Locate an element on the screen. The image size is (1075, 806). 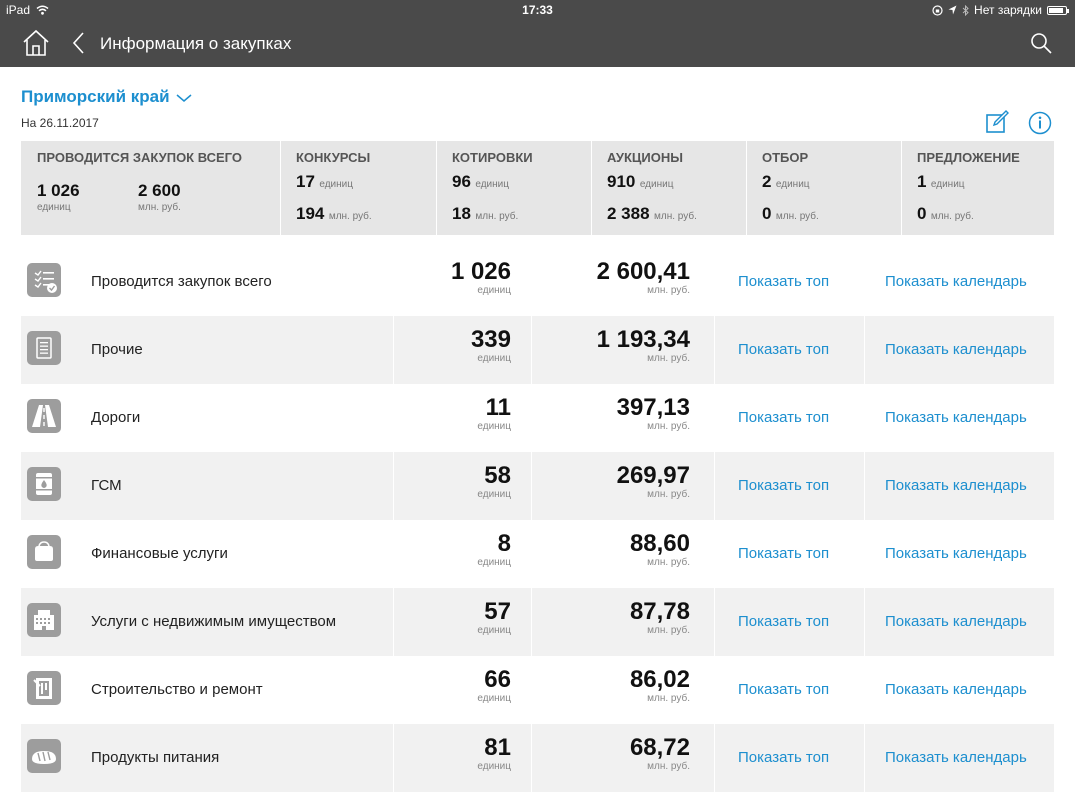
row-sum-value: 88,60 is located at coordinates (659, 543).